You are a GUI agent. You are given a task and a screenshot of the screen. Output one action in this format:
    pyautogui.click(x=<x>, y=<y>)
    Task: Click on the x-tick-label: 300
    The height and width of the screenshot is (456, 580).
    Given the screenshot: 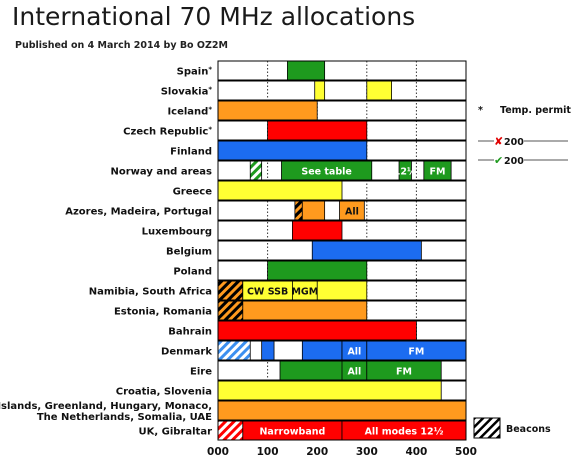 What is the action you would take?
    pyautogui.click(x=367, y=451)
    